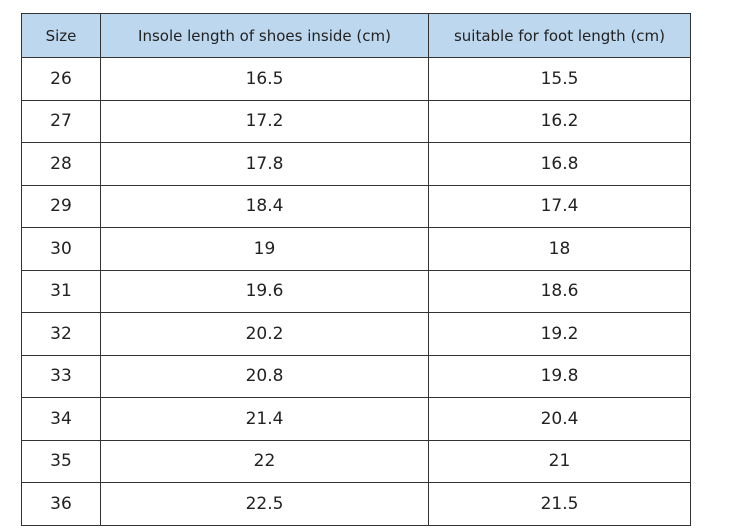 Image resolution: width=732 pixels, height=532 pixels. Describe the element at coordinates (559, 79) in the screenshot. I see `cell-foot-length: 15.5` at that location.